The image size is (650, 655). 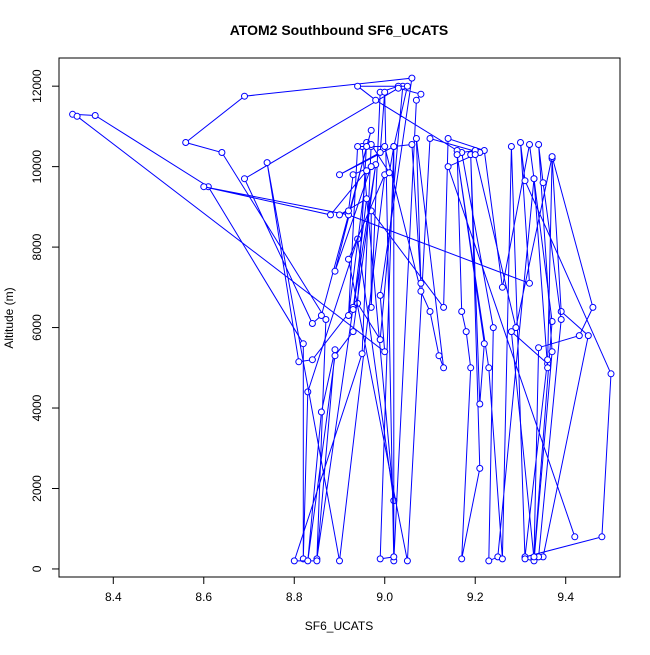 What do you see at coordinates (384, 597) in the screenshot?
I see `x-tick-label: 9.0` at bounding box center [384, 597].